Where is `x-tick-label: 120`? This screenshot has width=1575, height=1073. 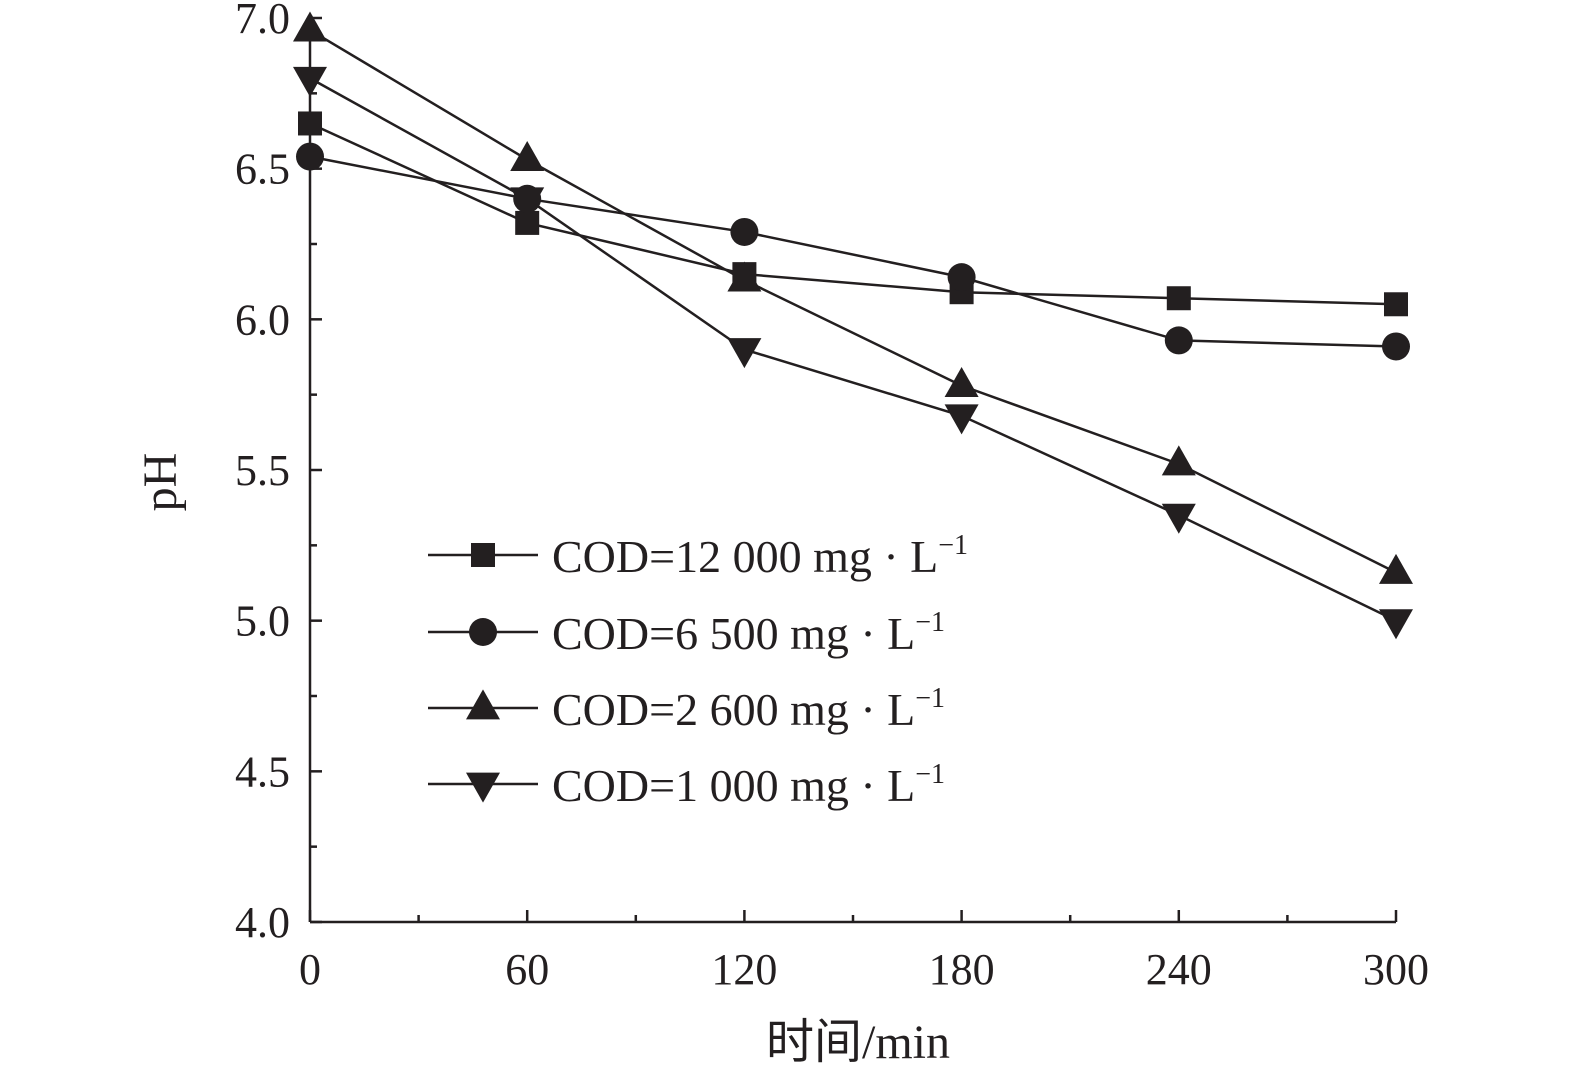
x-tick-label: 120 is located at coordinates (744, 969).